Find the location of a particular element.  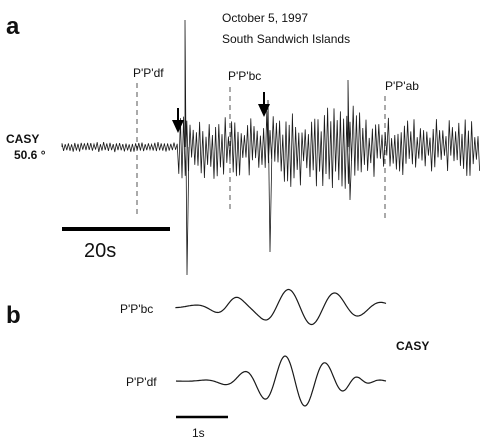

scale-label-1s: 1s is located at coordinates (198, 433).